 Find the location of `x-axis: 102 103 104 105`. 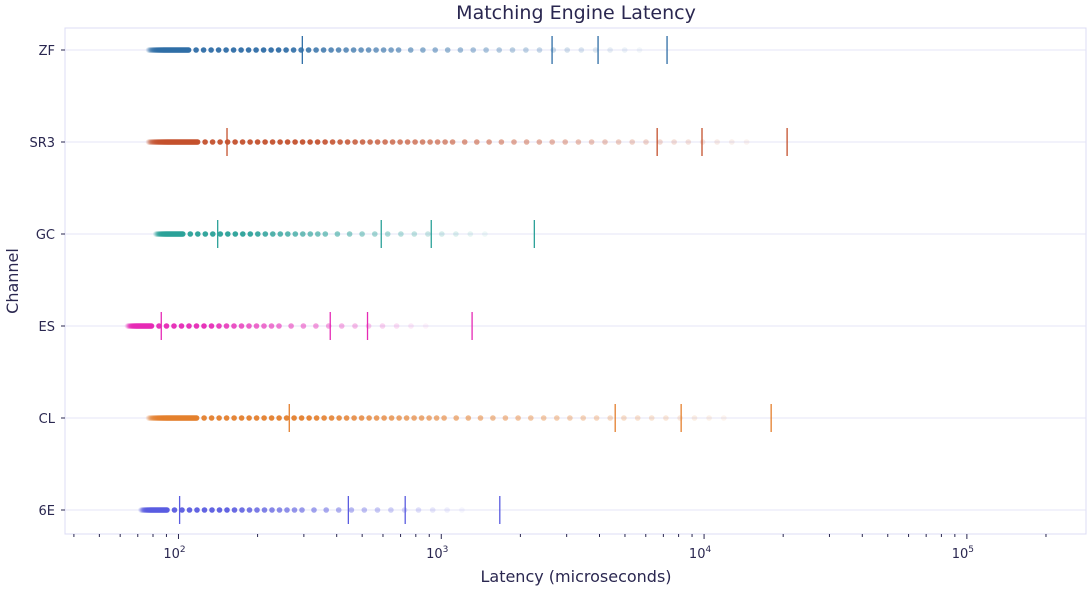

x-axis: 102 103 104 105 is located at coordinates (560, 548).